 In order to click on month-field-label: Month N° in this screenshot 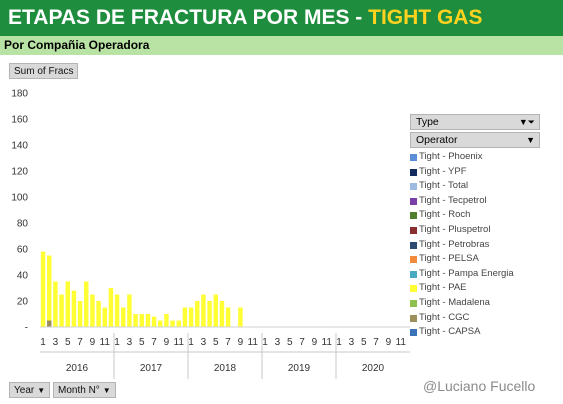, I will do `click(79, 390)`.